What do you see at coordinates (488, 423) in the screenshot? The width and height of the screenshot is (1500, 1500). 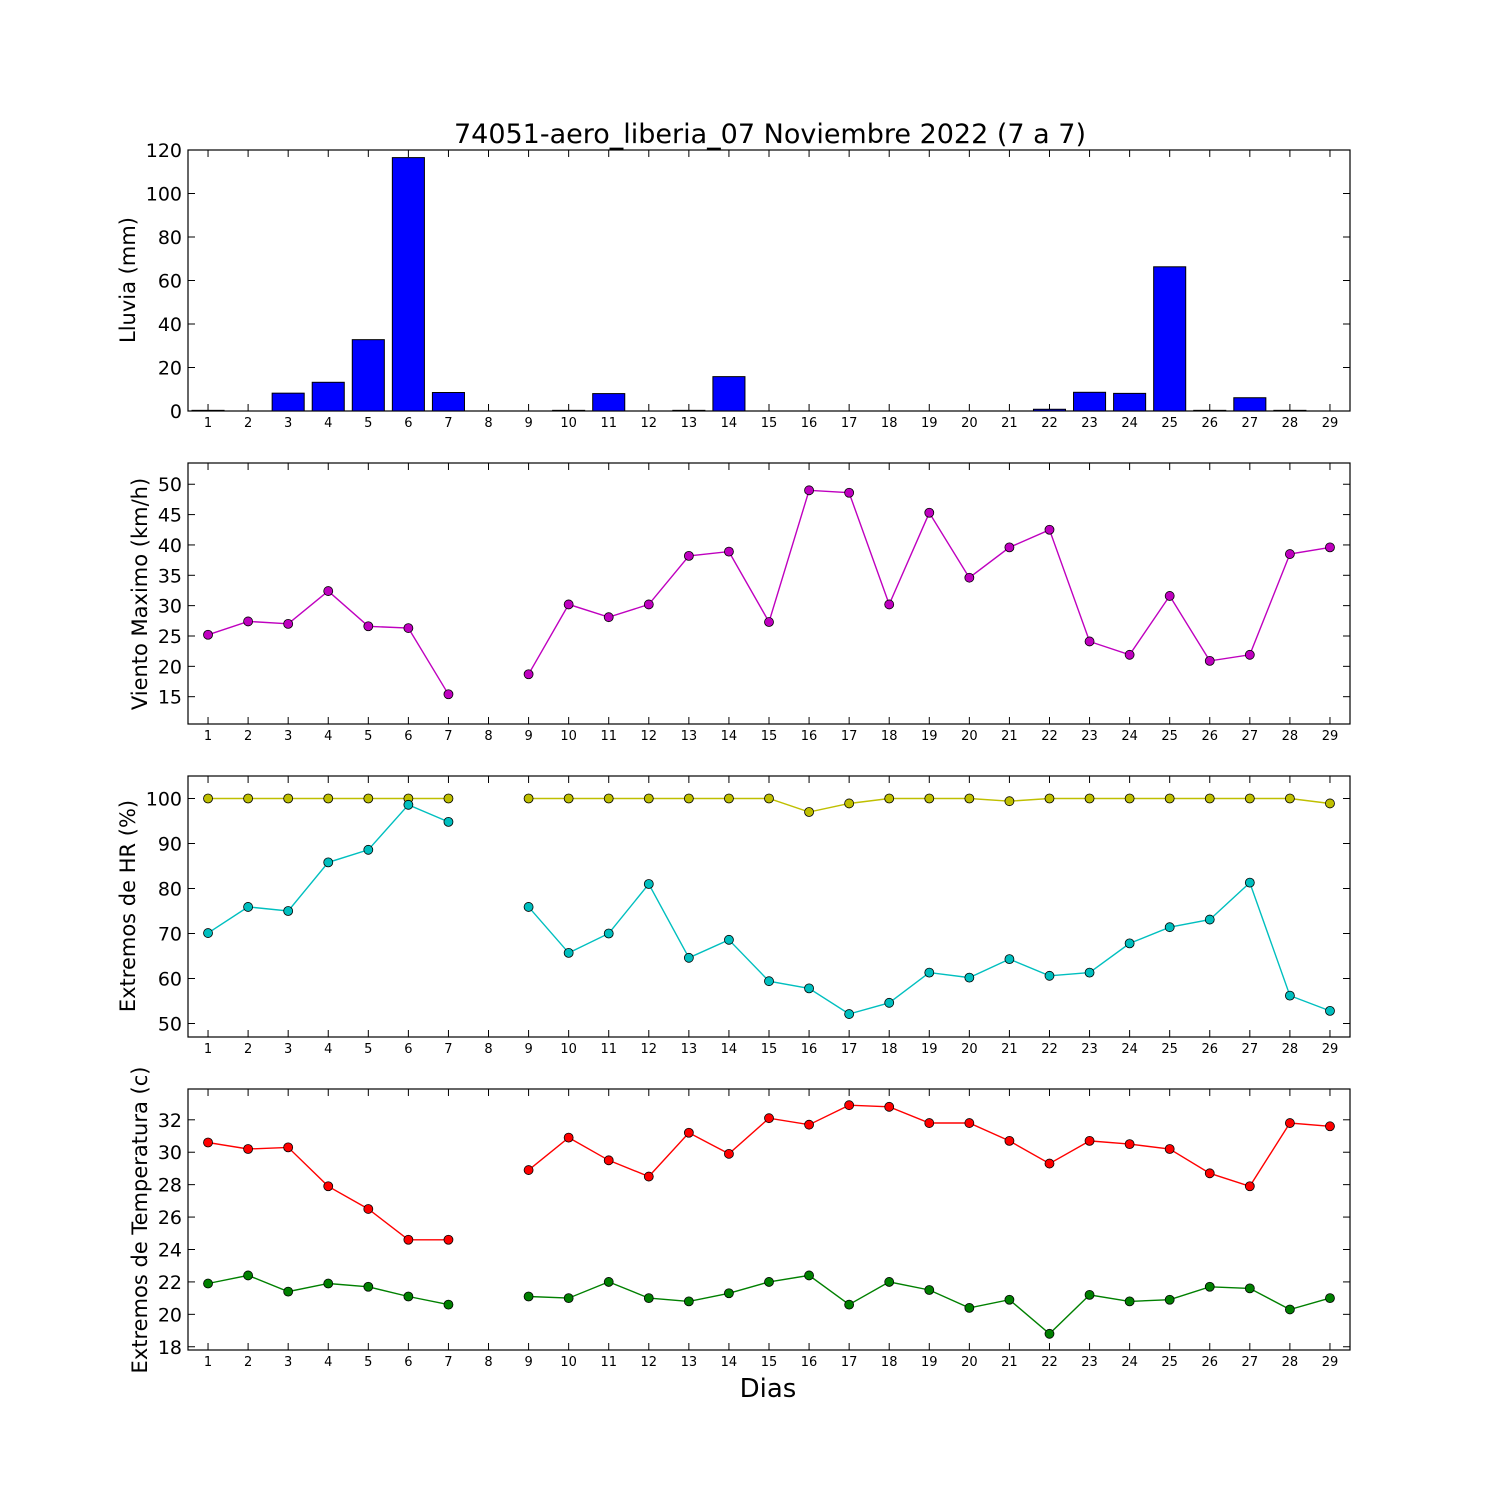 I see `x-tick-label: 8` at bounding box center [488, 423].